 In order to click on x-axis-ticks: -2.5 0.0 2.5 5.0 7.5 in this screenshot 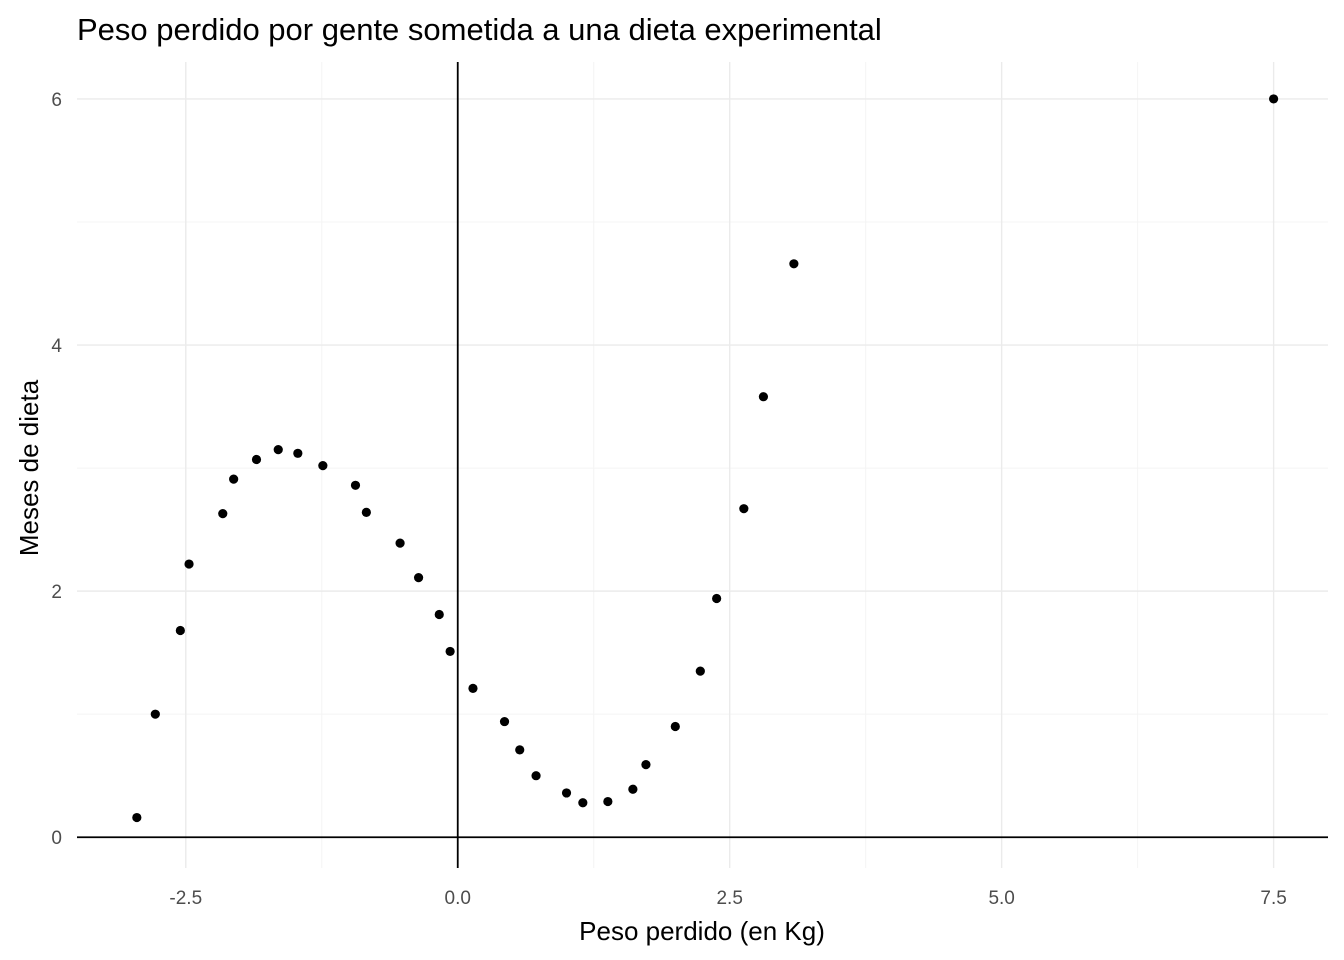, I will do `click(727, 898)`.